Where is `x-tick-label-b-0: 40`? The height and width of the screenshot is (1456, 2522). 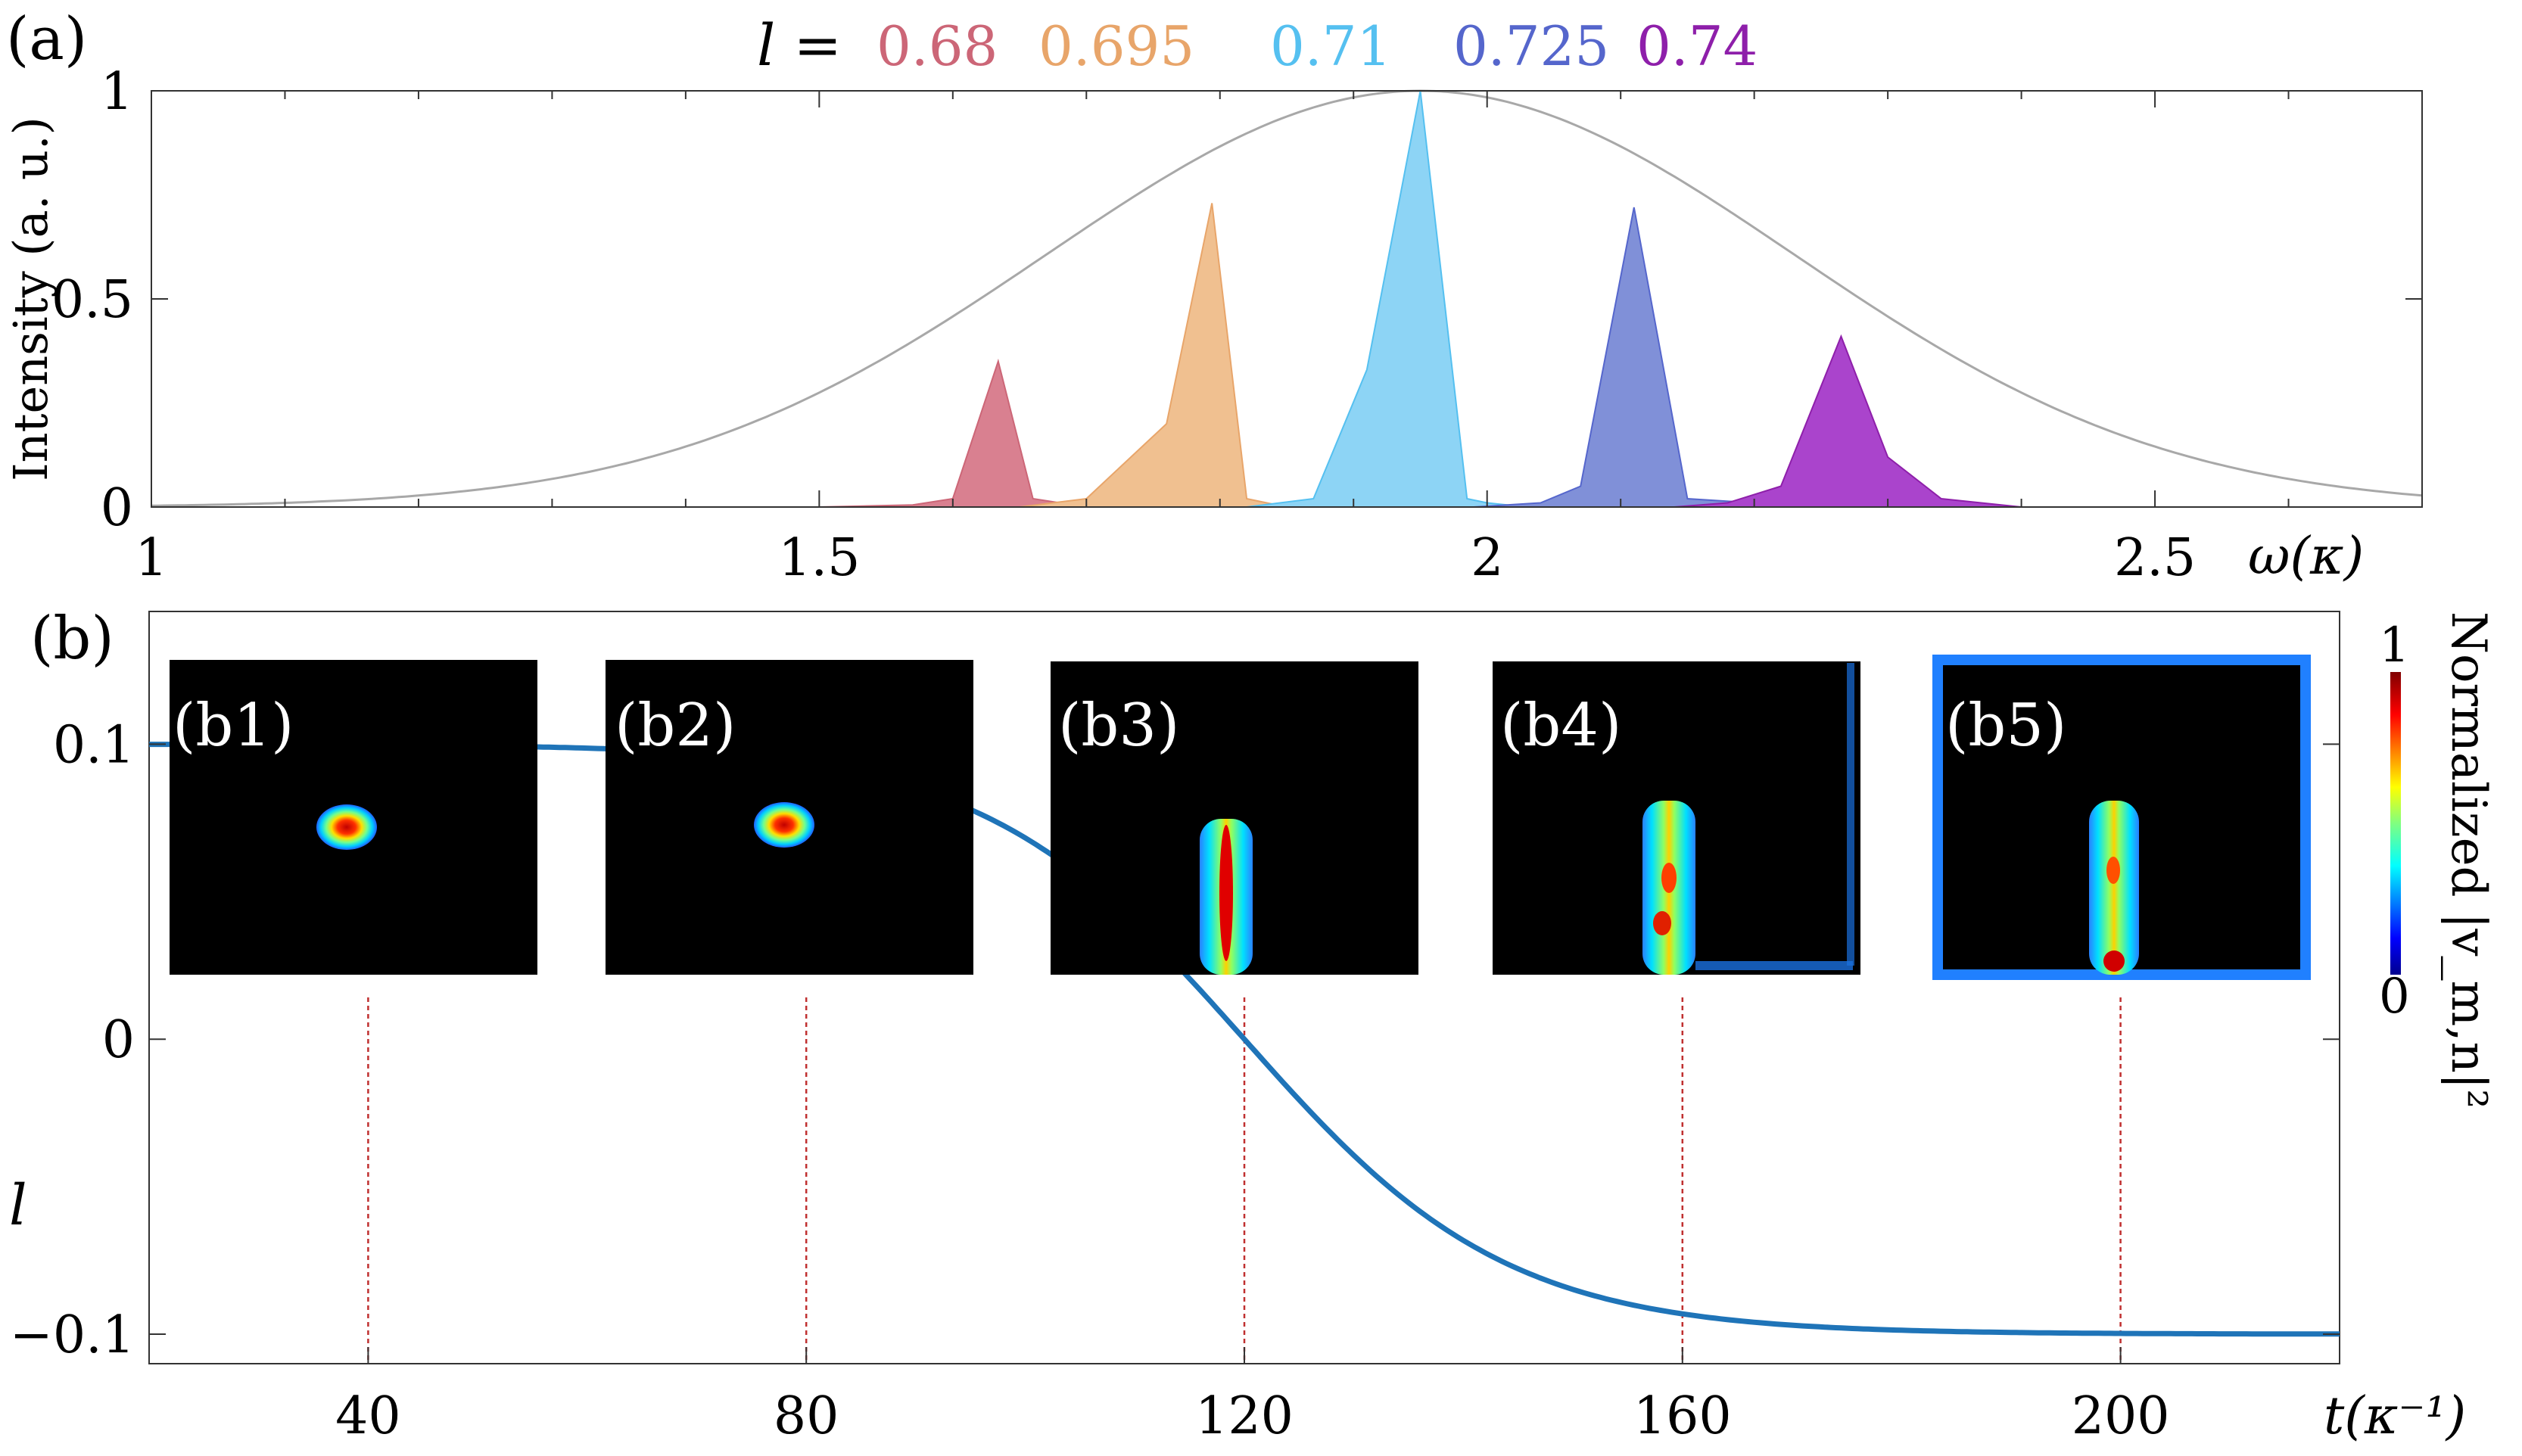
x-tick-label-b-0: 40 is located at coordinates (368, 1416).